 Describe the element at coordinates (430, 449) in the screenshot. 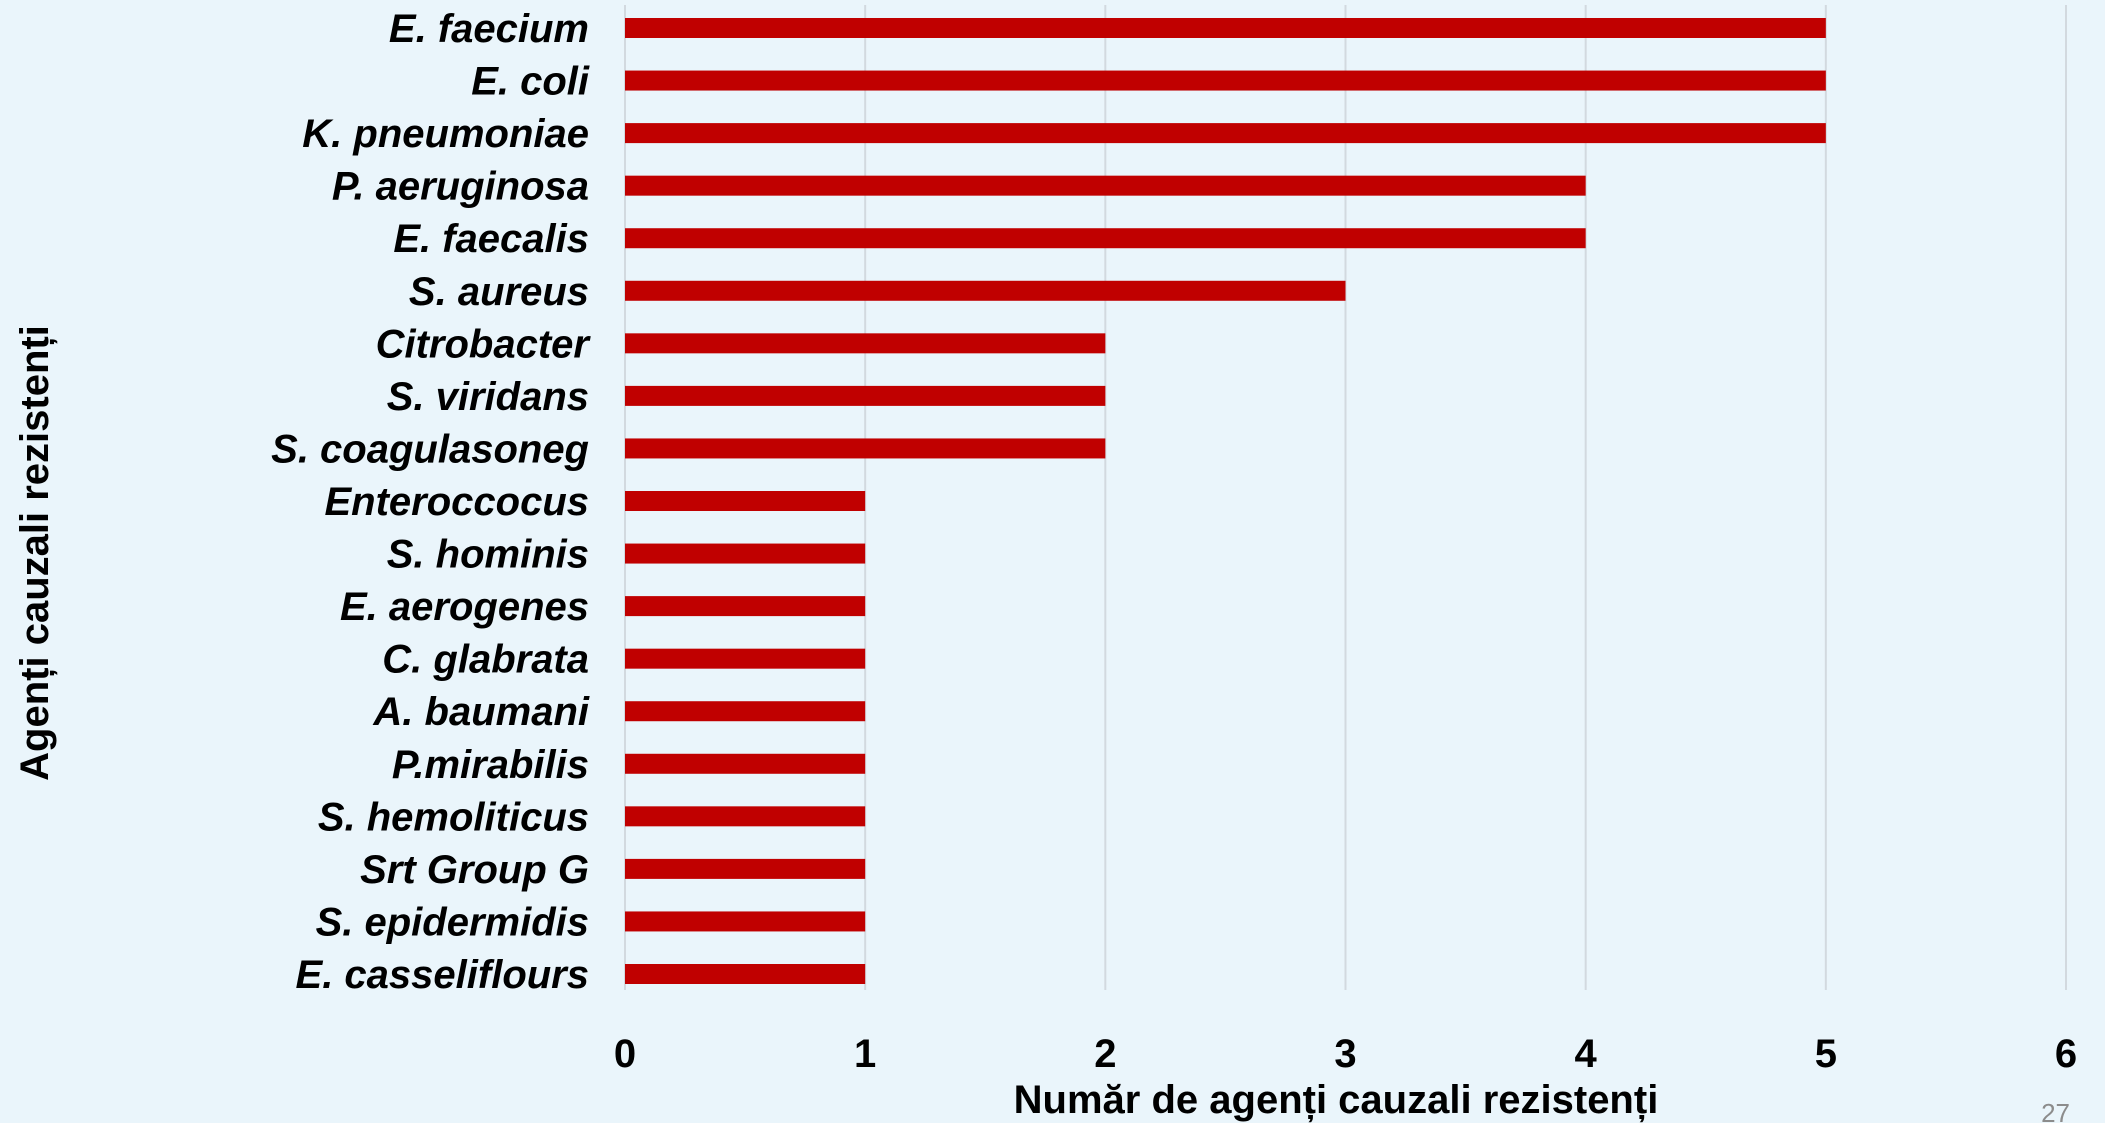

I see `category-label: S. coagulasoneg` at that location.